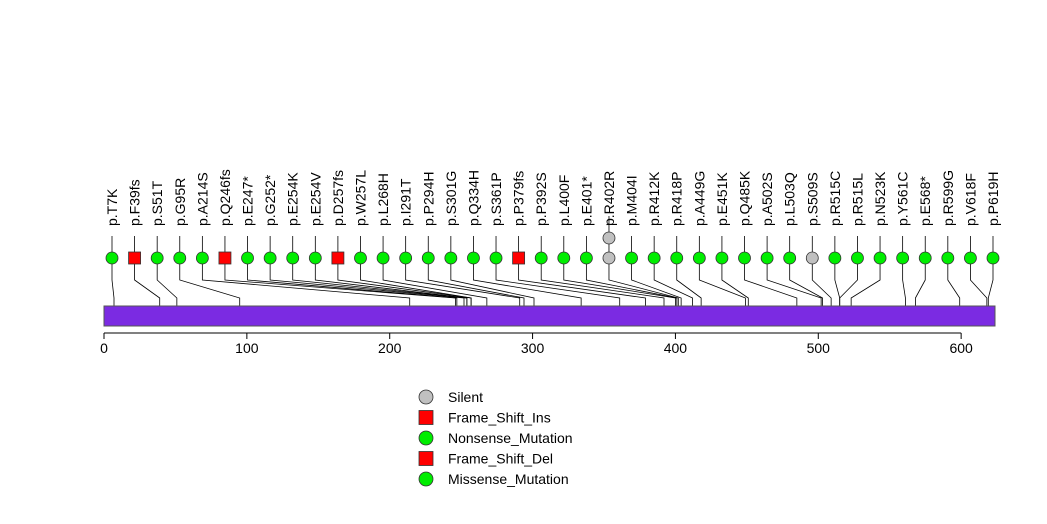 The width and height of the screenshot is (1047, 524). What do you see at coordinates (315, 199) in the screenshot?
I see `mutation-label: p.E254V` at bounding box center [315, 199].